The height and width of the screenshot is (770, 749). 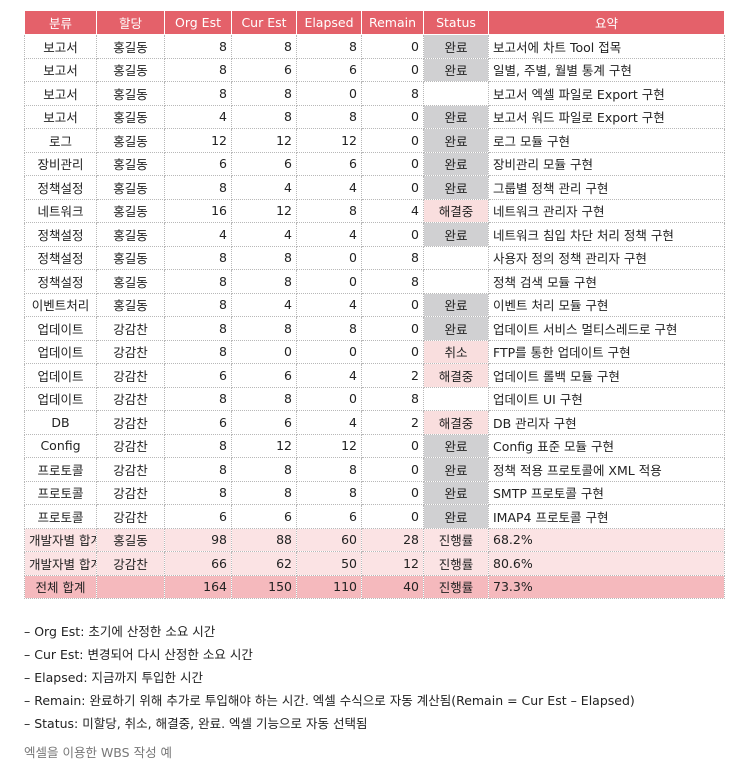 What do you see at coordinates (456, 22) in the screenshot?
I see `column-header: Status` at bounding box center [456, 22].